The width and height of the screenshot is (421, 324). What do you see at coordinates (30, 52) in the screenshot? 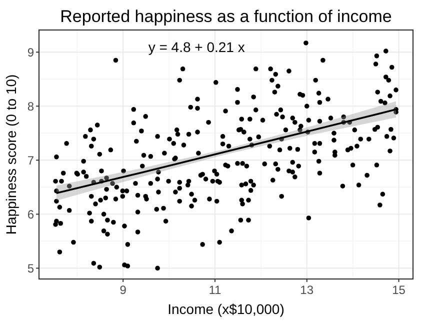
I see `y-tick-label: 9` at bounding box center [30, 52].